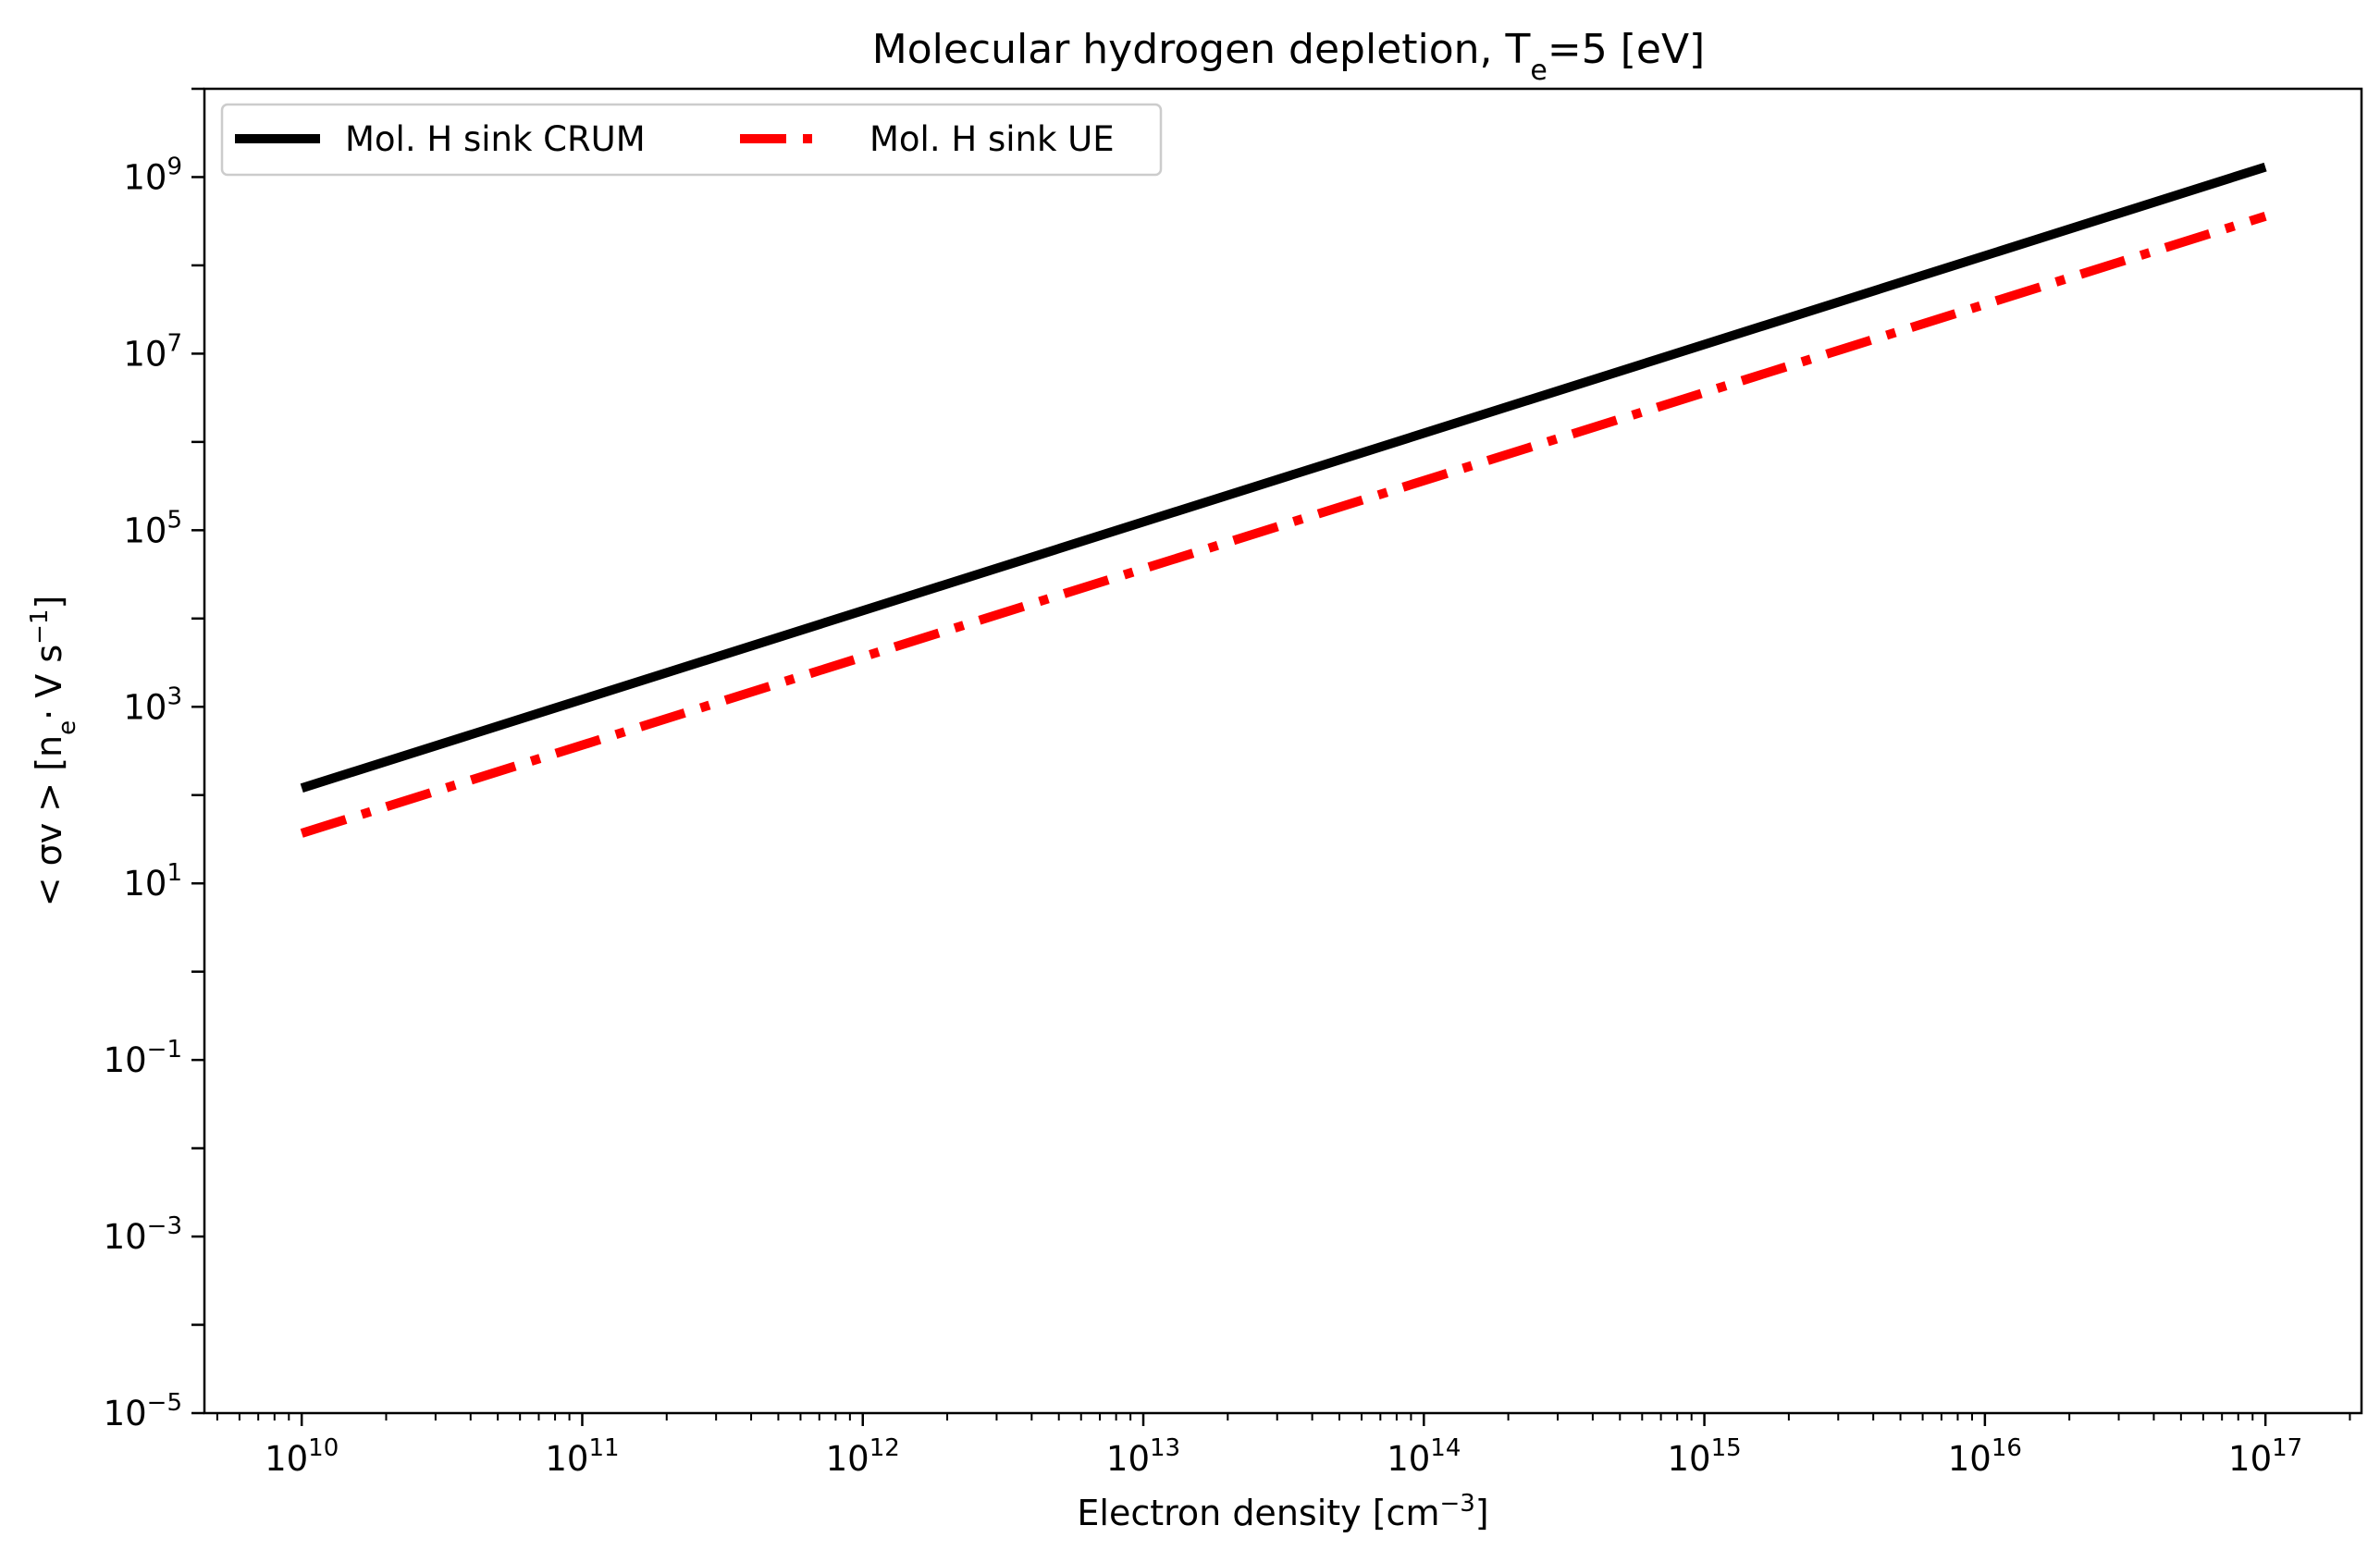  What do you see at coordinates (2265, 1456) in the screenshot?
I see `x-tick-label: 1017` at bounding box center [2265, 1456].